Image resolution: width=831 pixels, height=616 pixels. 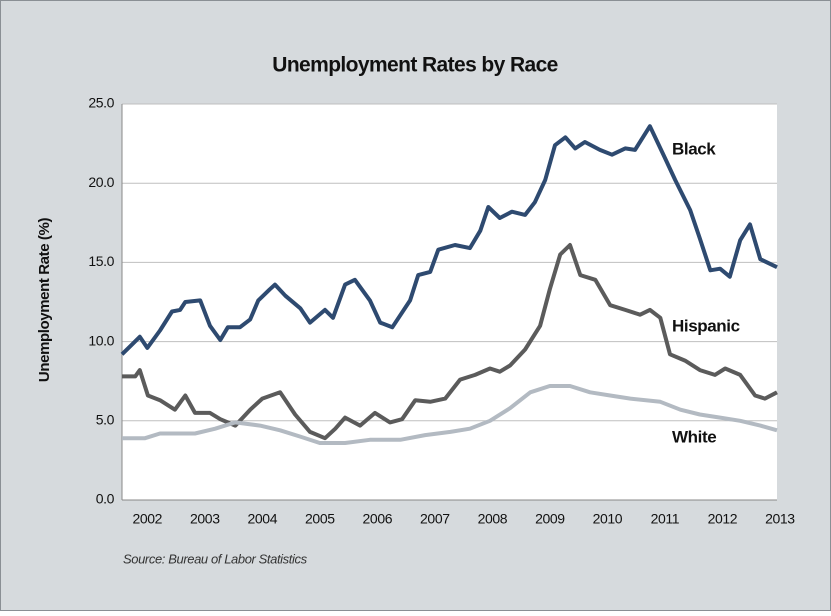 What do you see at coordinates (706, 325) in the screenshot?
I see `series-label: Hispanic` at bounding box center [706, 325].